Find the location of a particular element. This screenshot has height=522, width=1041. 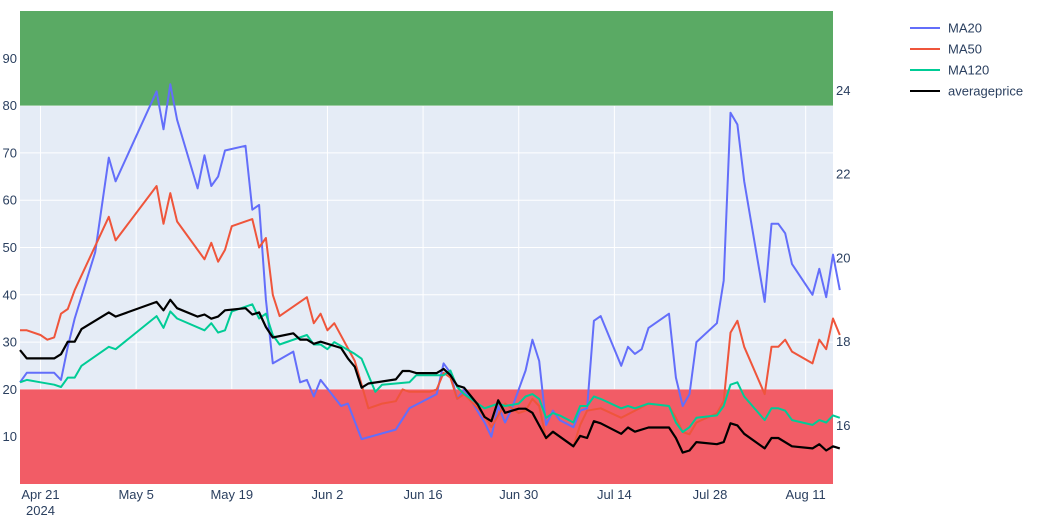

y-left-tick-label: 80 is located at coordinates (10, 105).